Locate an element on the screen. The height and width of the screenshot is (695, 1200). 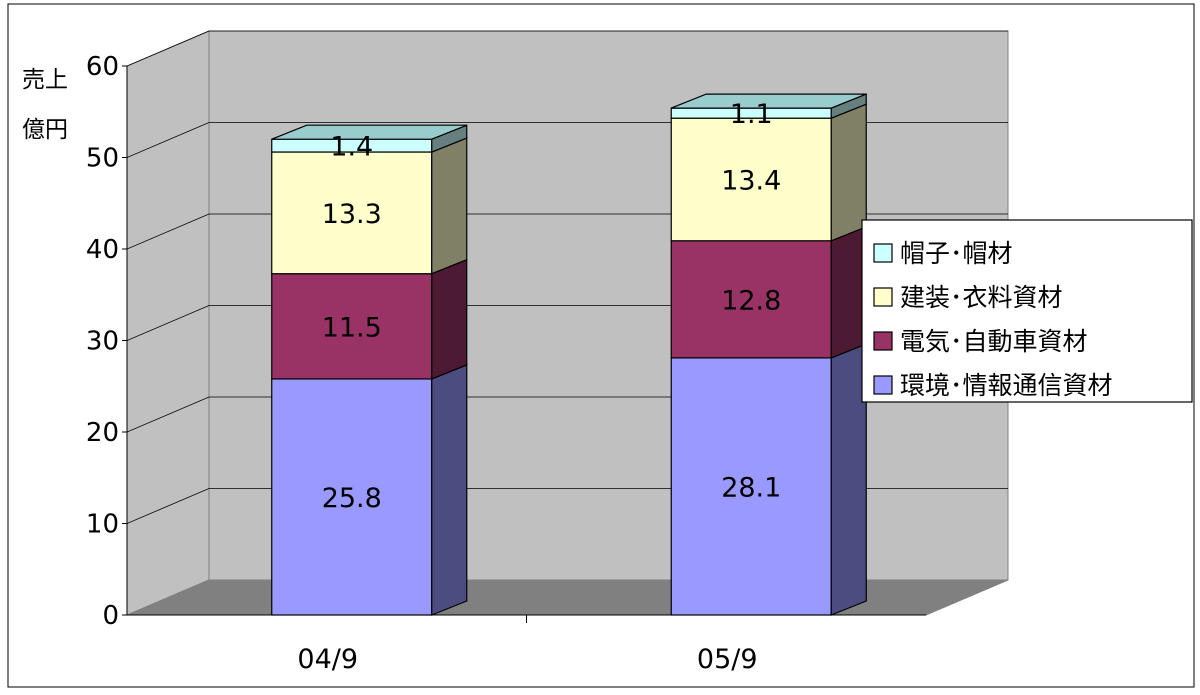
y-axis-title: 億円 is located at coordinates (45, 130).